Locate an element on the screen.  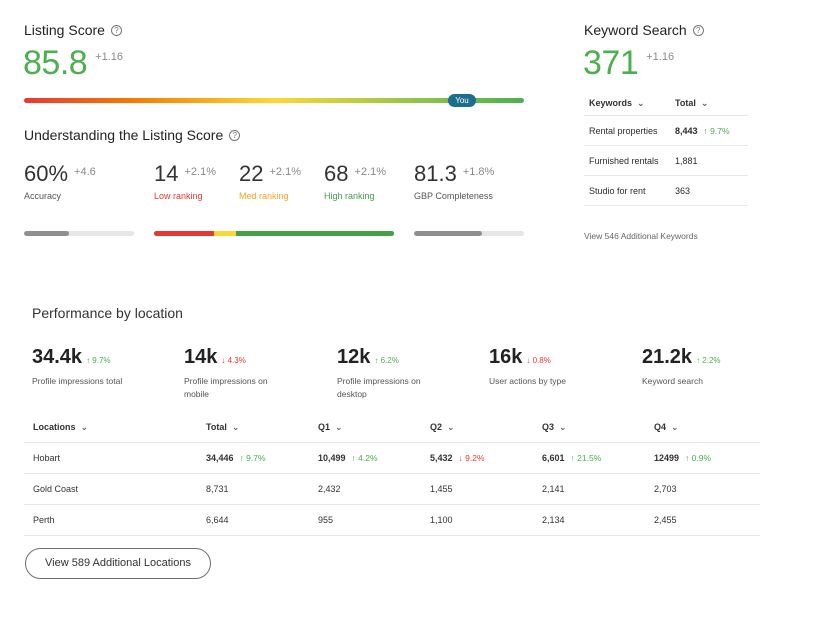
listing-score-value: 85.8 is located at coordinates (55, 63).